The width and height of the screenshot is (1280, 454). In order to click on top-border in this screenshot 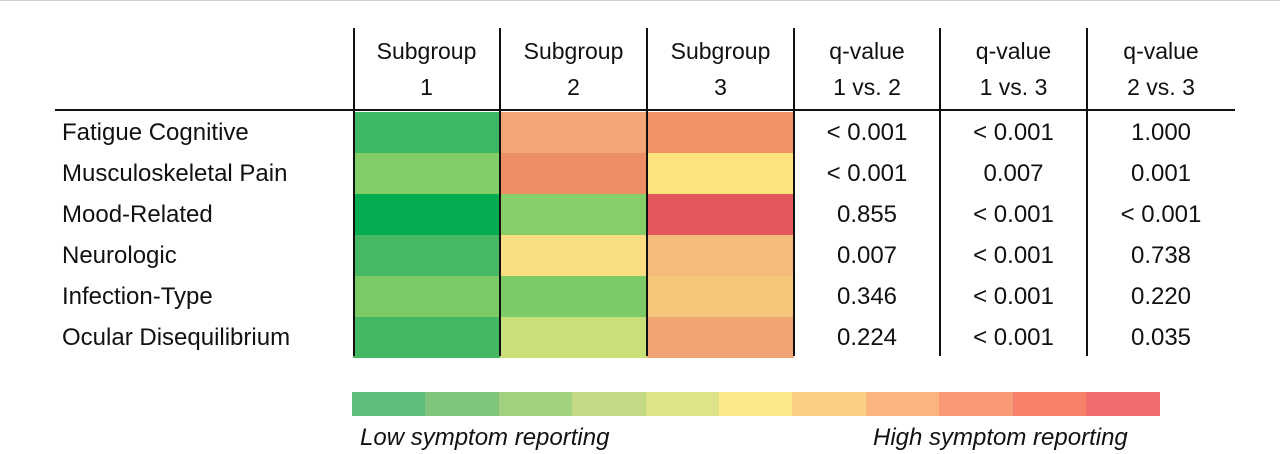, I will do `click(640, 0)`.